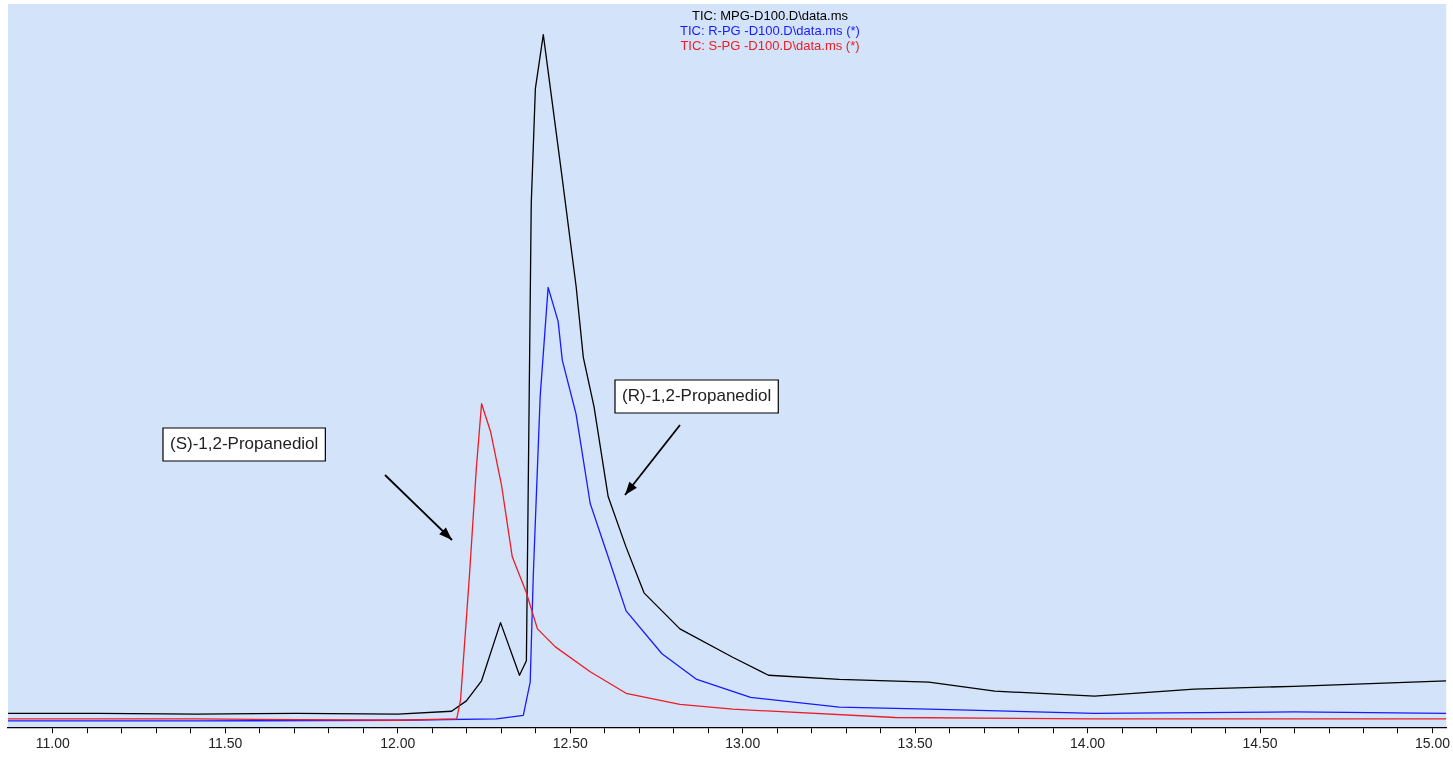 Image resolution: width=1453 pixels, height=760 pixels. What do you see at coordinates (53, 743) in the screenshot?
I see `x-tick-label: 11.00` at bounding box center [53, 743].